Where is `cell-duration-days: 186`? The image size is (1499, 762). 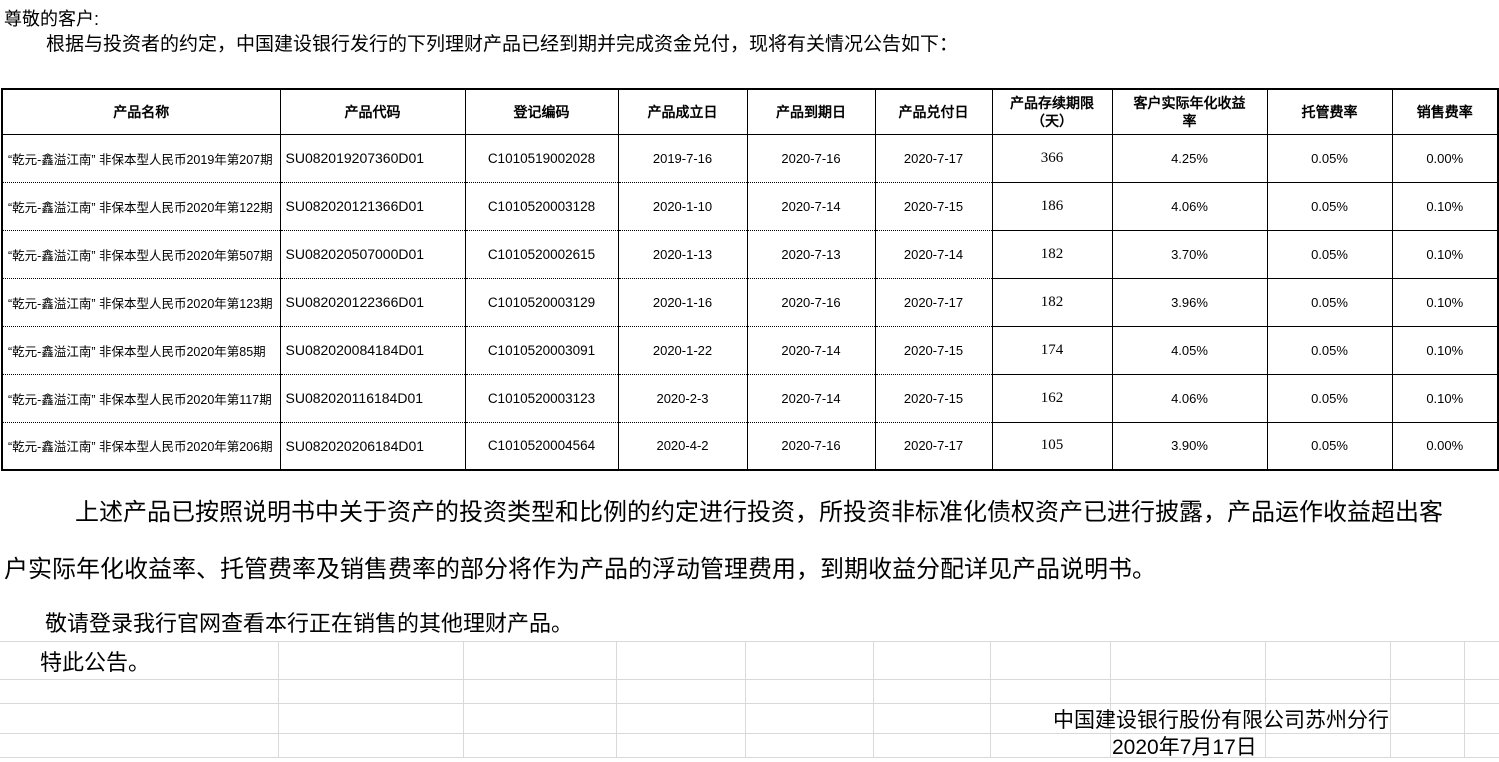
cell-duration-days: 186 is located at coordinates (1052, 206).